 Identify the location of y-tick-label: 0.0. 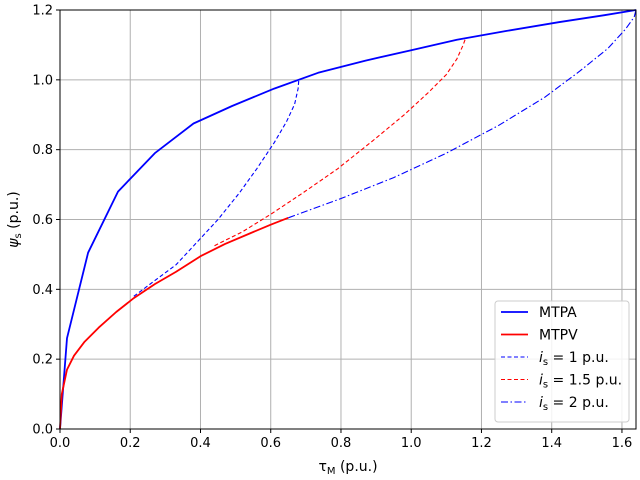
(42, 430).